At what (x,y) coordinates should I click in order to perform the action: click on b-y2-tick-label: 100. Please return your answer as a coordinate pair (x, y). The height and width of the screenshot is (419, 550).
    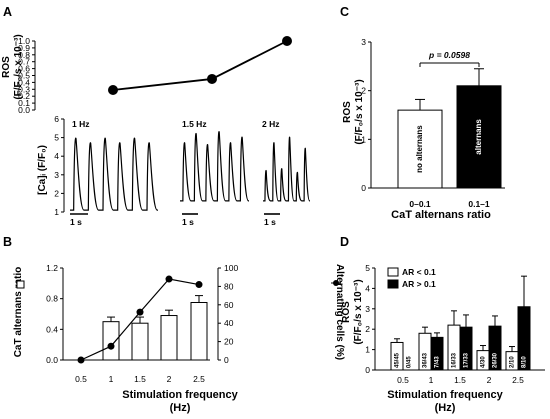
    Looking at the image, I should click on (231, 268).